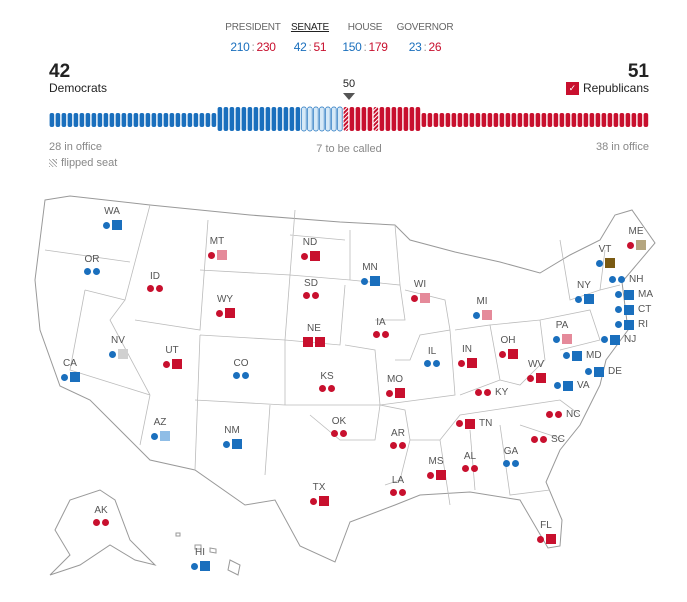  I want to click on state-nh: NH, so click(625, 279).